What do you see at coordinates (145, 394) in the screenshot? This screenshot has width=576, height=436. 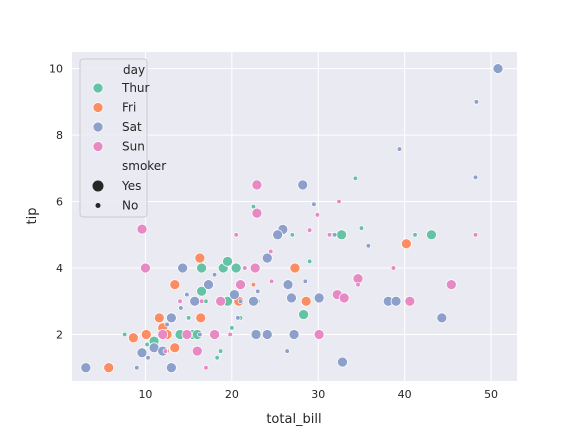 I see `x-tick-label: 10` at bounding box center [145, 394].